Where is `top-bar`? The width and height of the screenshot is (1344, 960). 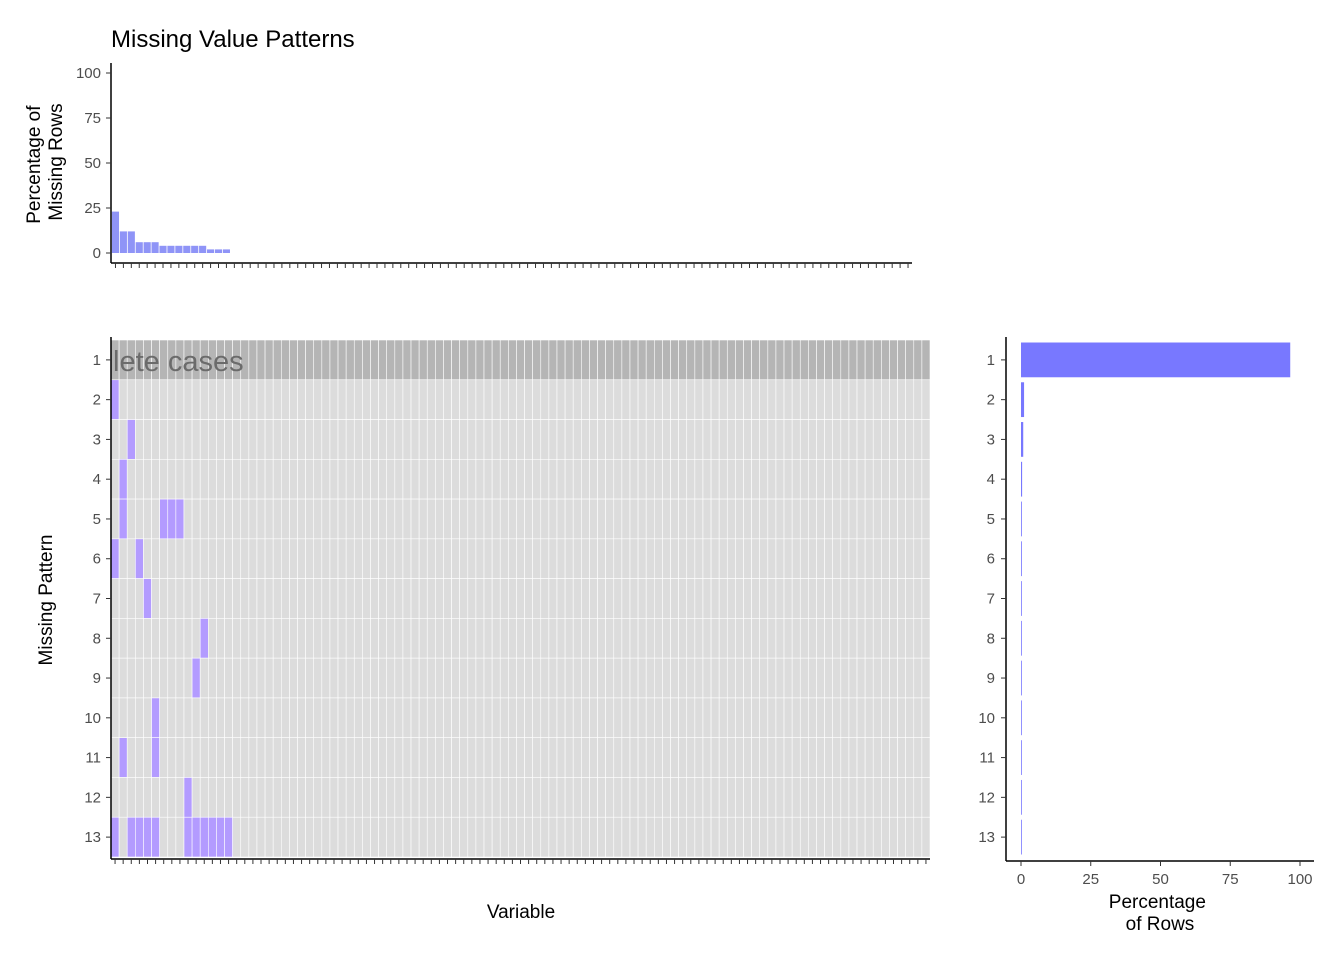
top-bar is located at coordinates (139, 247).